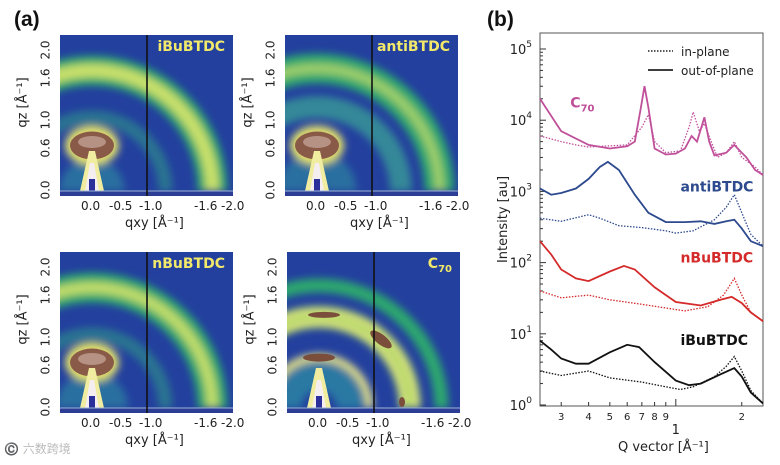 This screenshot has height=465, width=780. Describe the element at coordinates (651, 142) in the screenshot. I see `series-C70-in-plane` at that location.